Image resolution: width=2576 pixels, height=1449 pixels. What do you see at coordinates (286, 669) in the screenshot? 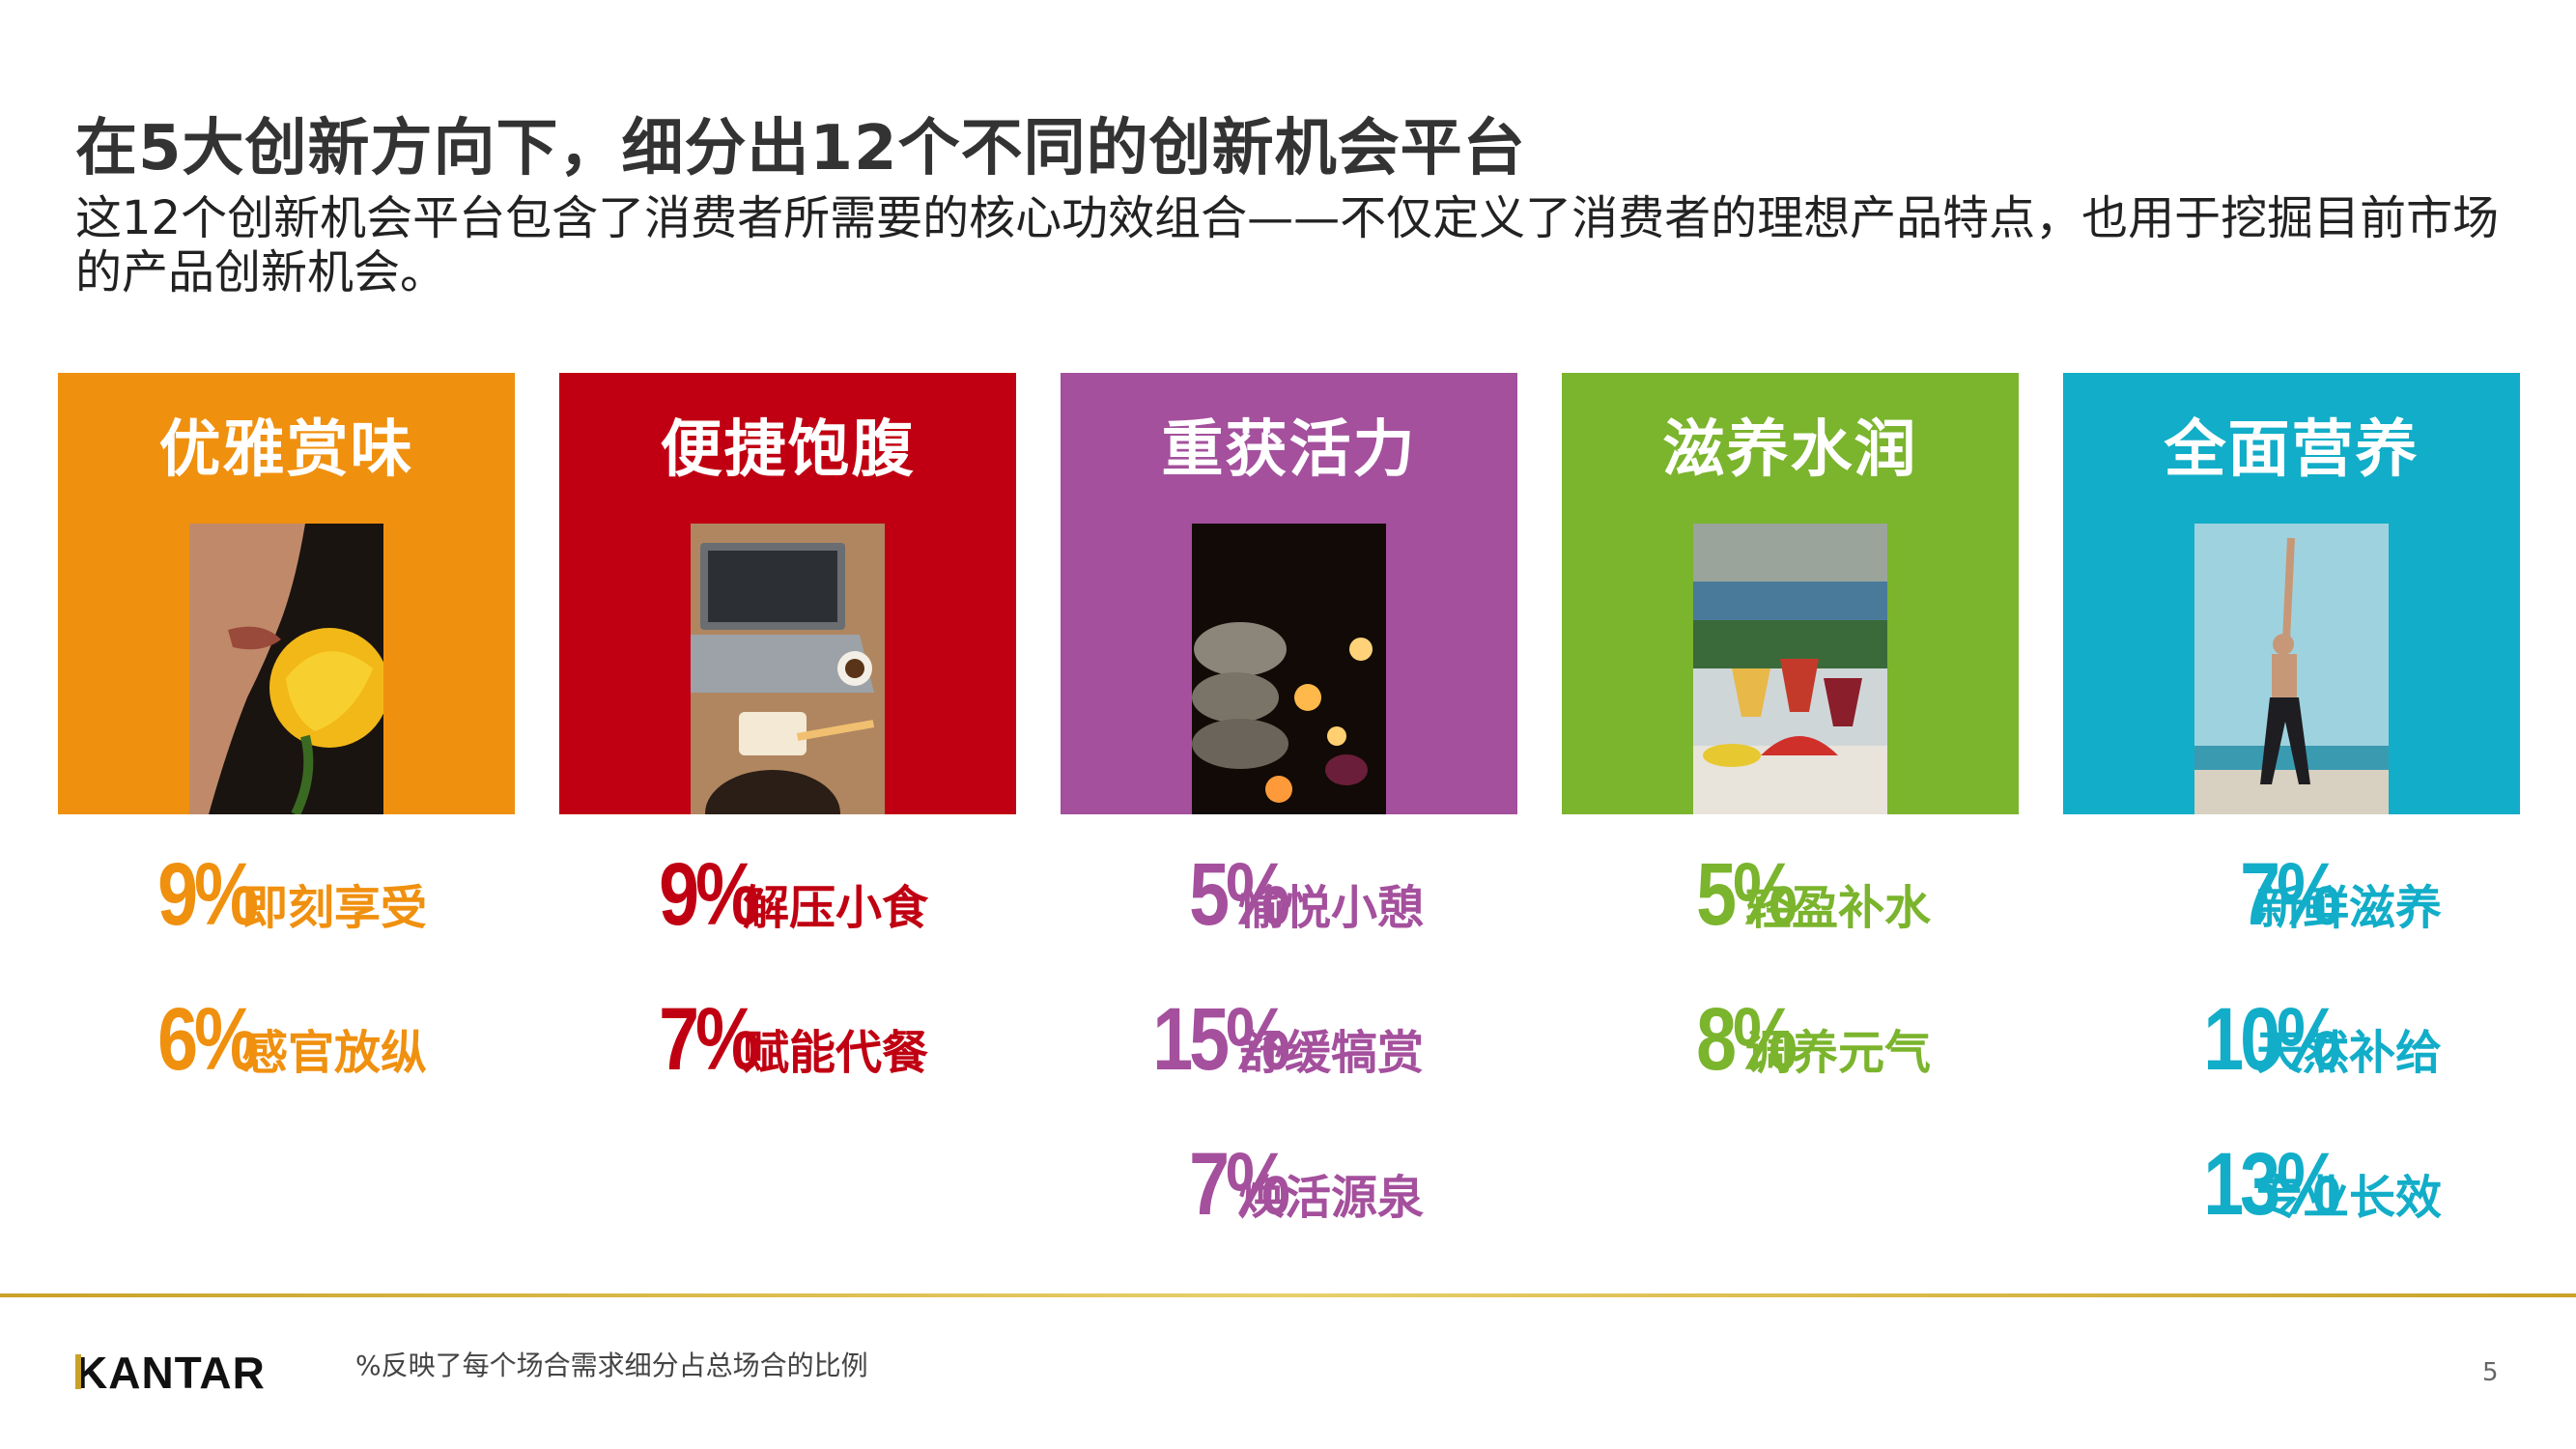
I see `face-rose-photo` at bounding box center [286, 669].